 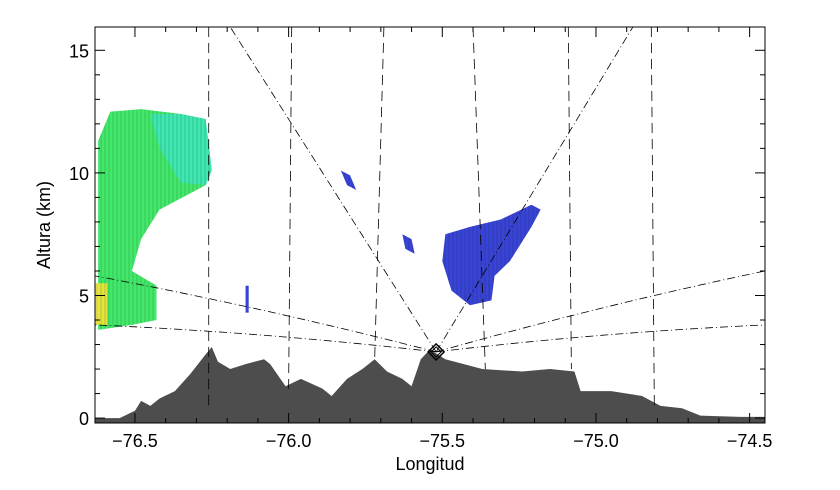 I want to click on y-axis-title: Altura (km), so click(x=44, y=225).